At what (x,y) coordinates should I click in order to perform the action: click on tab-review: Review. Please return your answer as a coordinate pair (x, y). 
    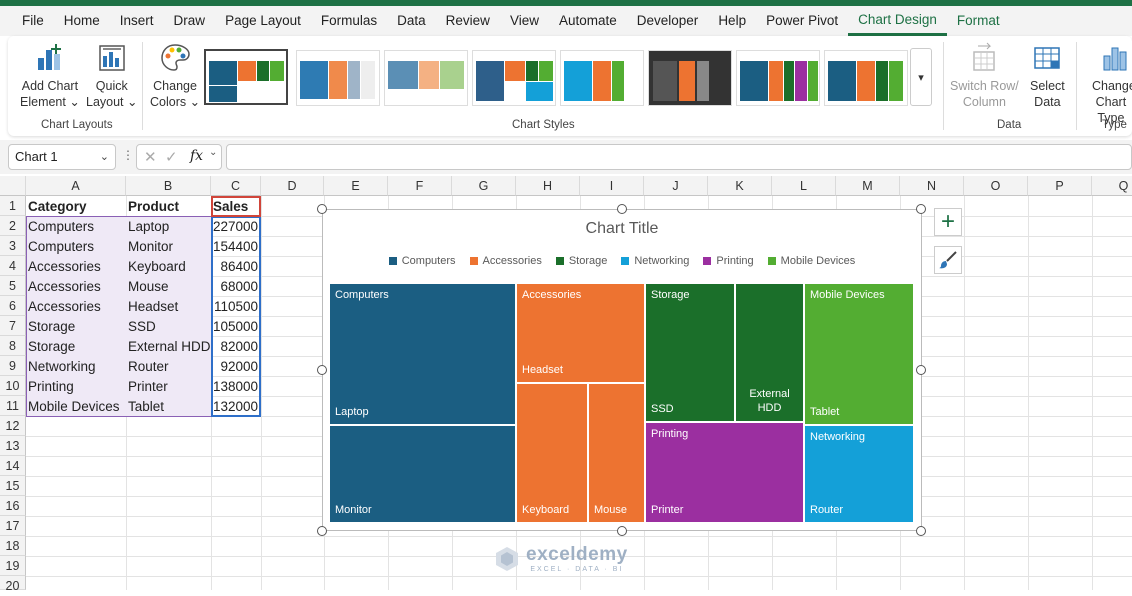
    Looking at the image, I should click on (467, 20).